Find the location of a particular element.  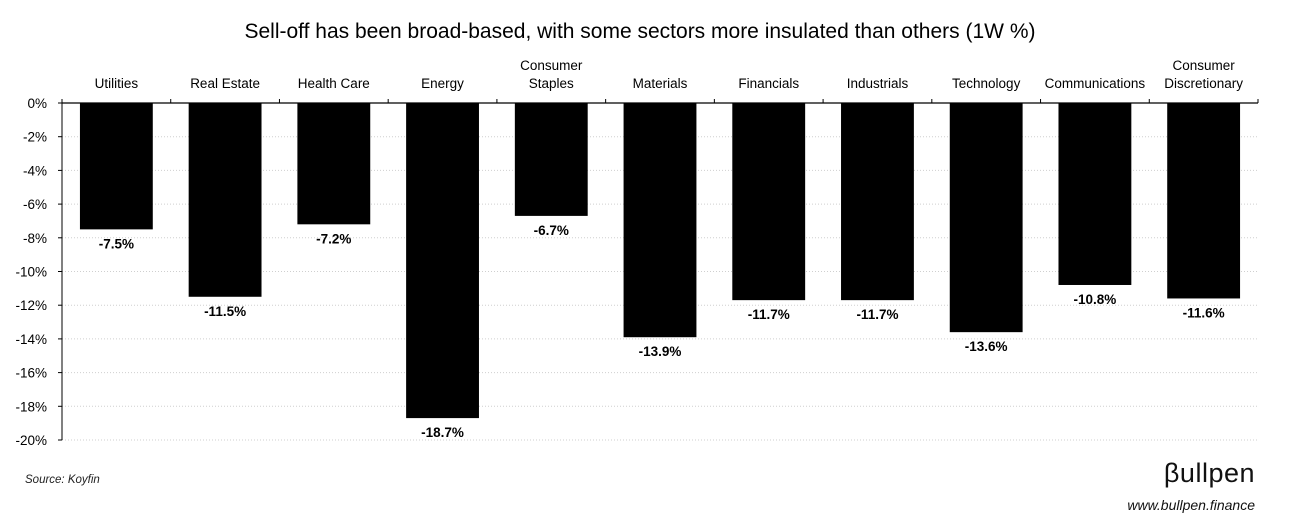

data-label: -11.6% is located at coordinates (1204, 312).